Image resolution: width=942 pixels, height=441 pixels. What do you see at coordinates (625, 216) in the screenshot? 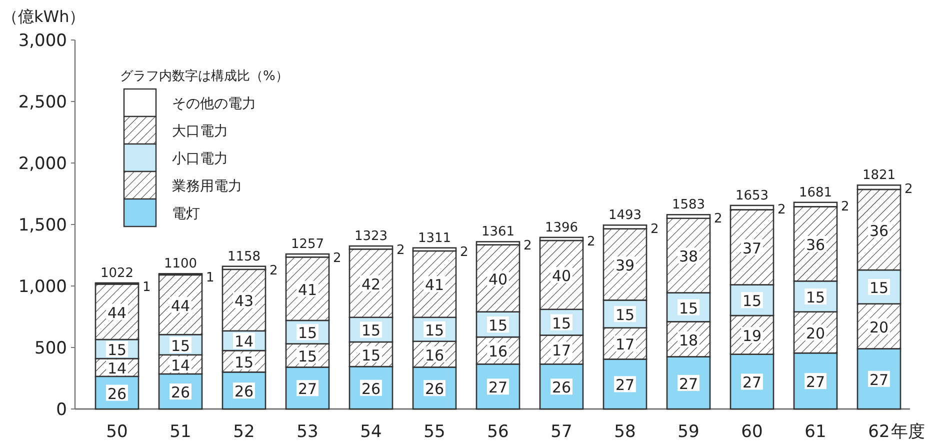
I see `total-label: 1493` at bounding box center [625, 216].